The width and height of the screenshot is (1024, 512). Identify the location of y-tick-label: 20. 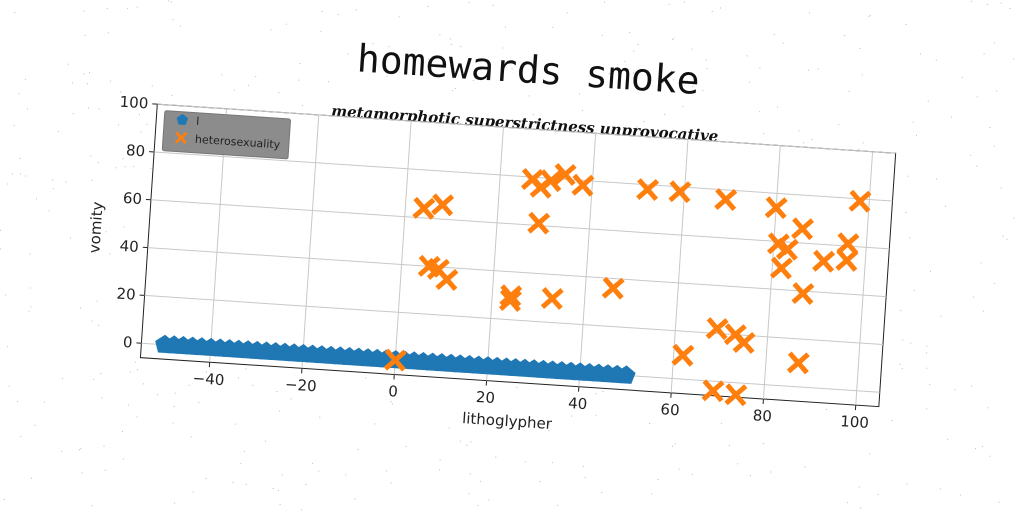
(126, 294).